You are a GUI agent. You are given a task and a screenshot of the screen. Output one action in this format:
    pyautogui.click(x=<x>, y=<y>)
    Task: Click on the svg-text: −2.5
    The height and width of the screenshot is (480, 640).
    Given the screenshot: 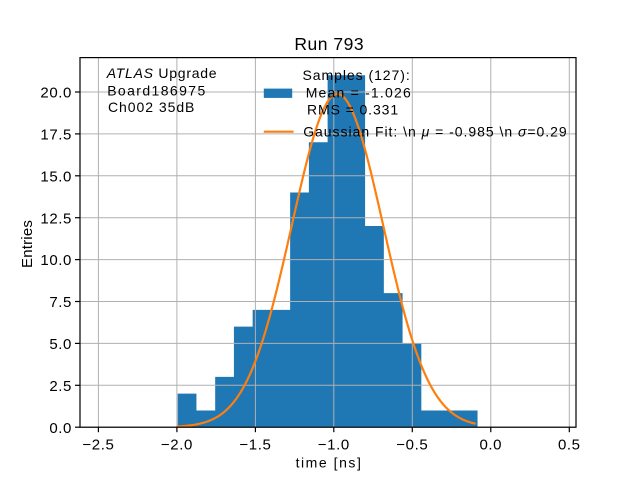 What is the action you would take?
    pyautogui.click(x=98, y=445)
    